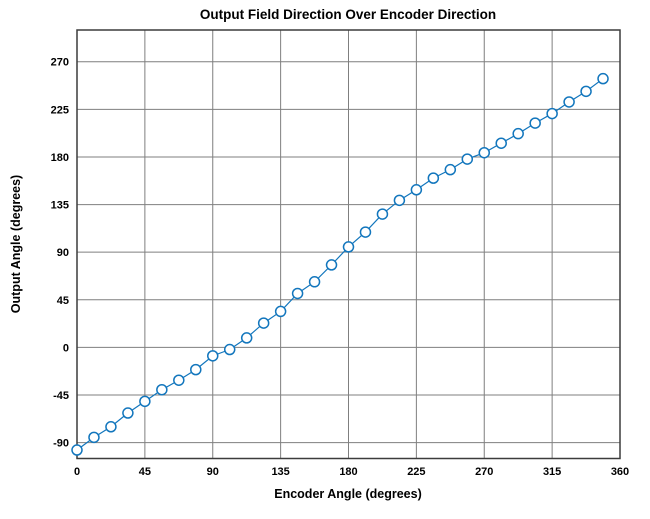 The width and height of the screenshot is (650, 519). Describe the element at coordinates (60, 158) in the screenshot. I see `y-tick-label: 180` at that location.